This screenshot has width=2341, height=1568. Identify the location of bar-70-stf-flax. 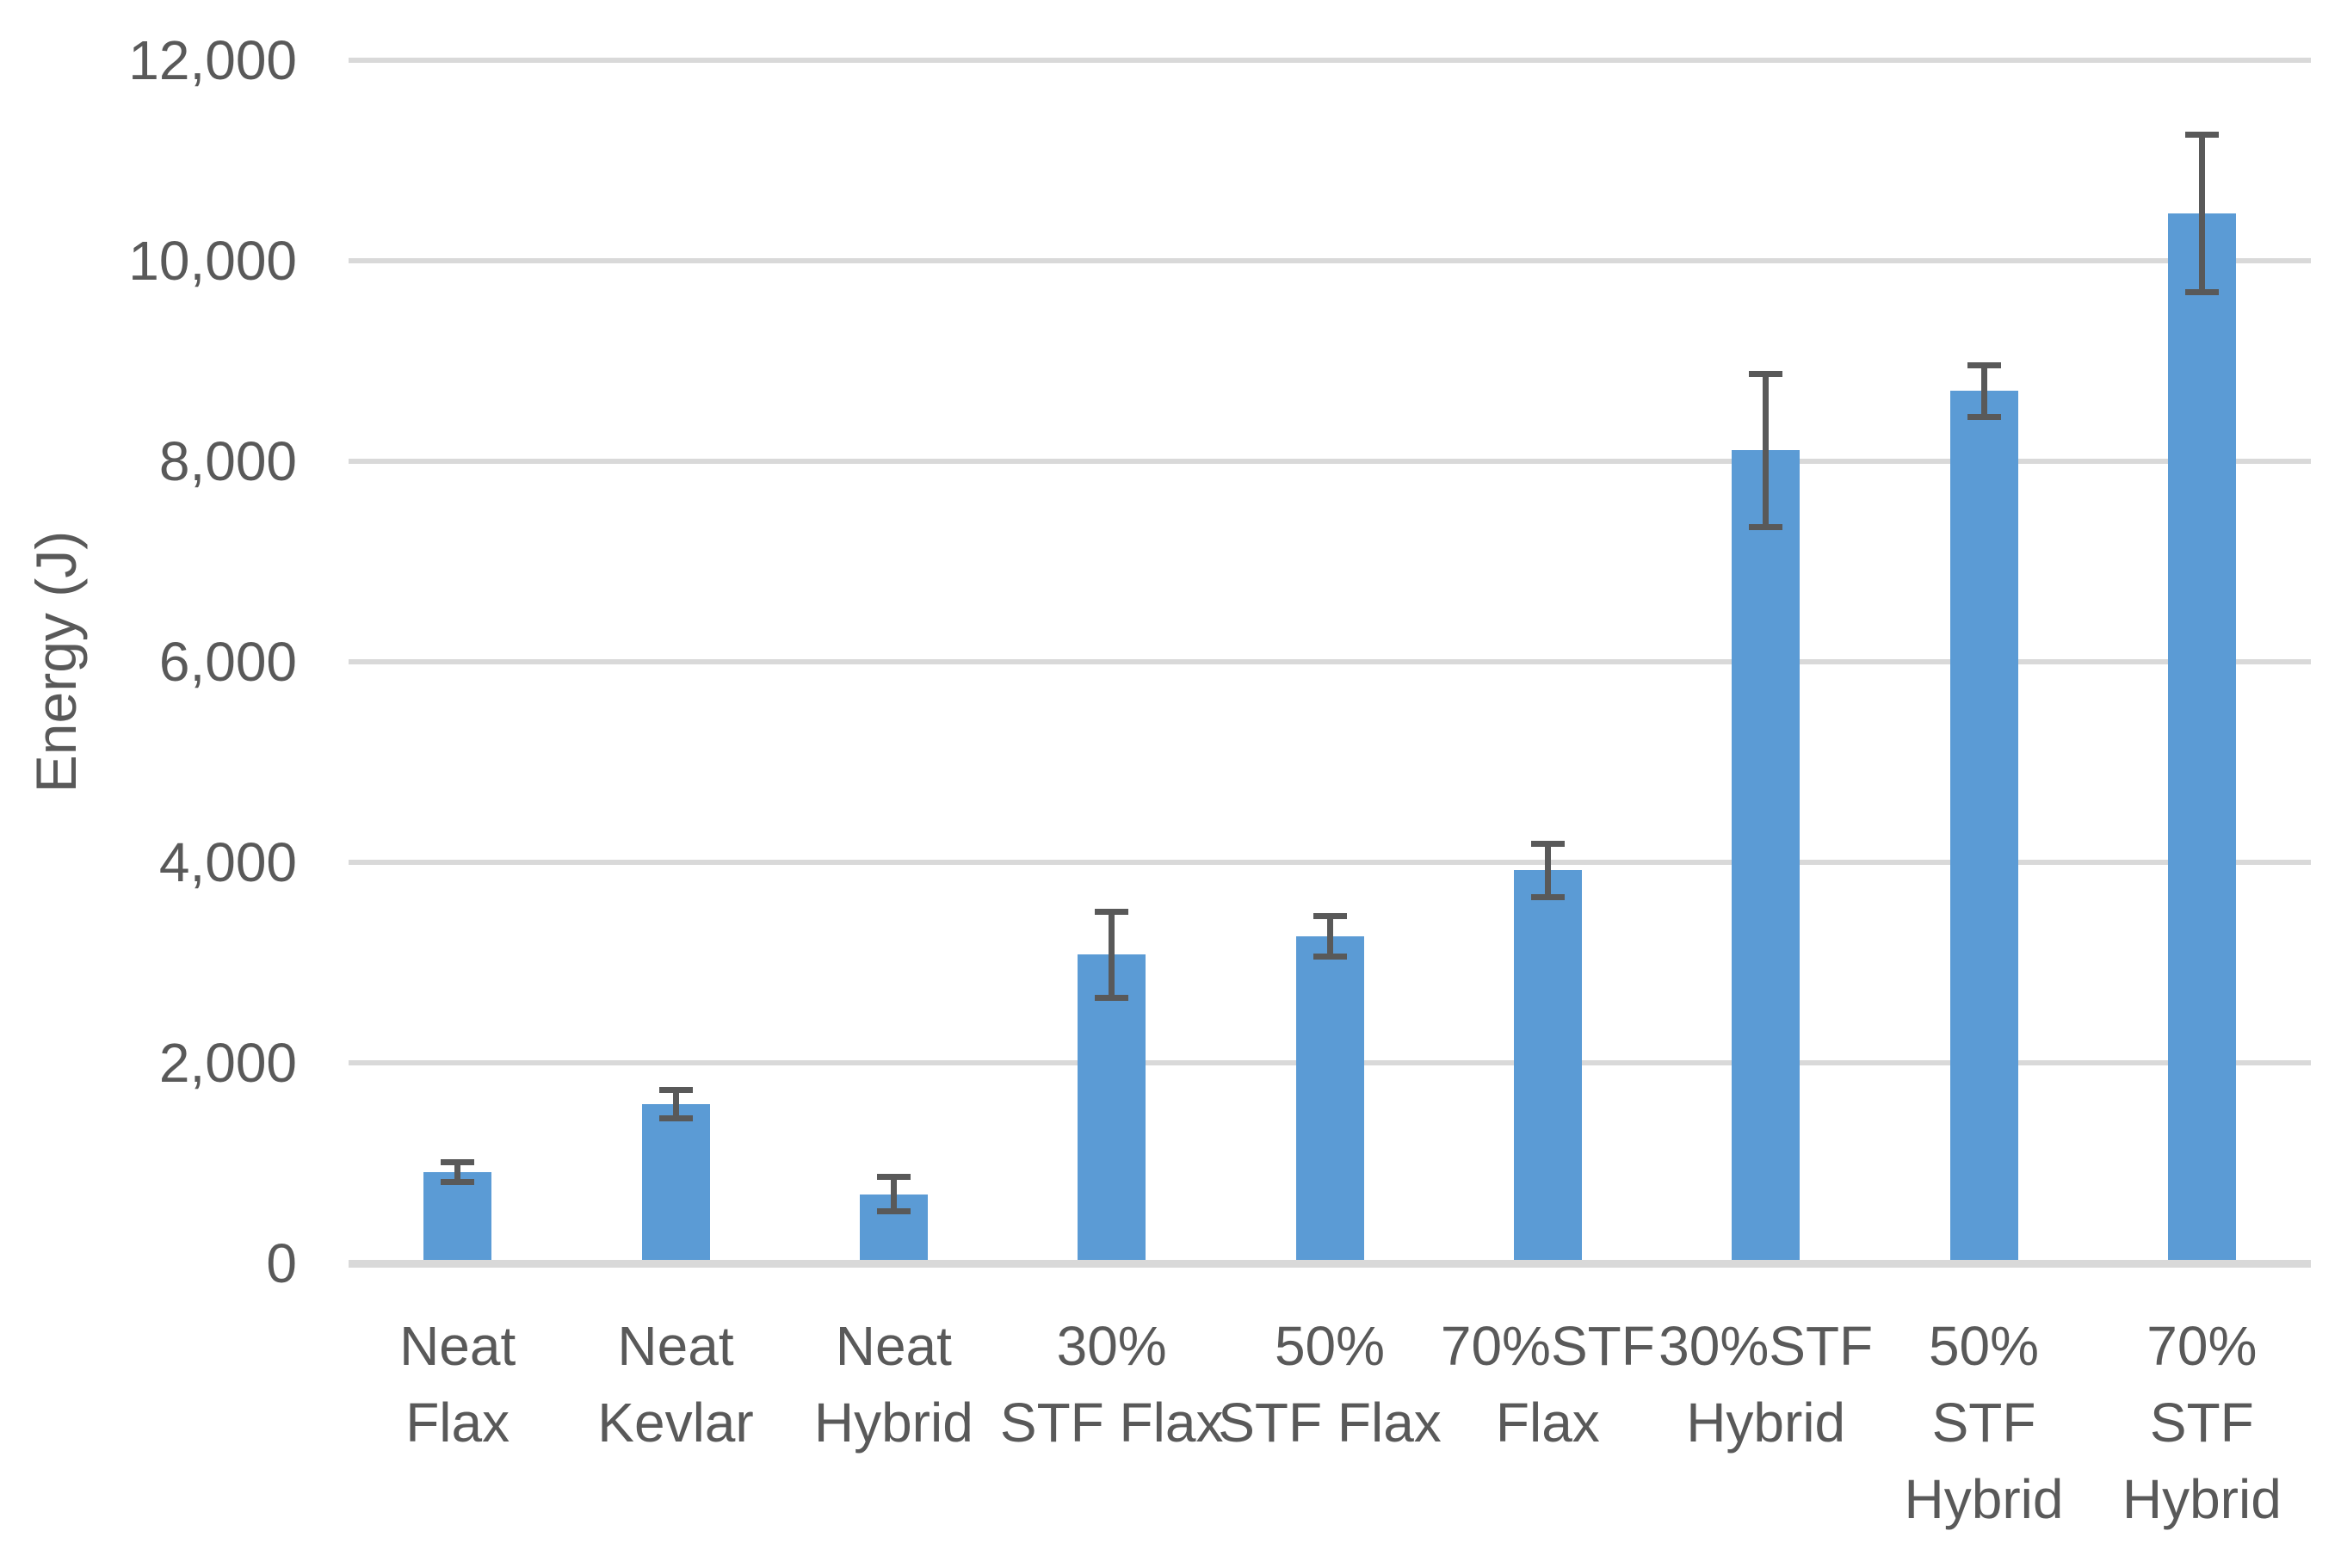
(1547, 1066).